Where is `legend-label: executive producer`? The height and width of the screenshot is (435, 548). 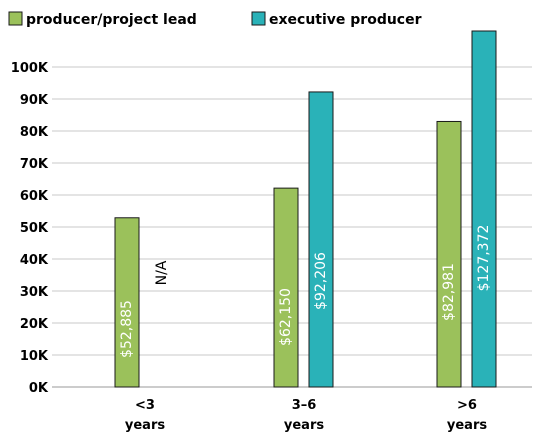
legend-label: executive producer is located at coordinates (345, 20).